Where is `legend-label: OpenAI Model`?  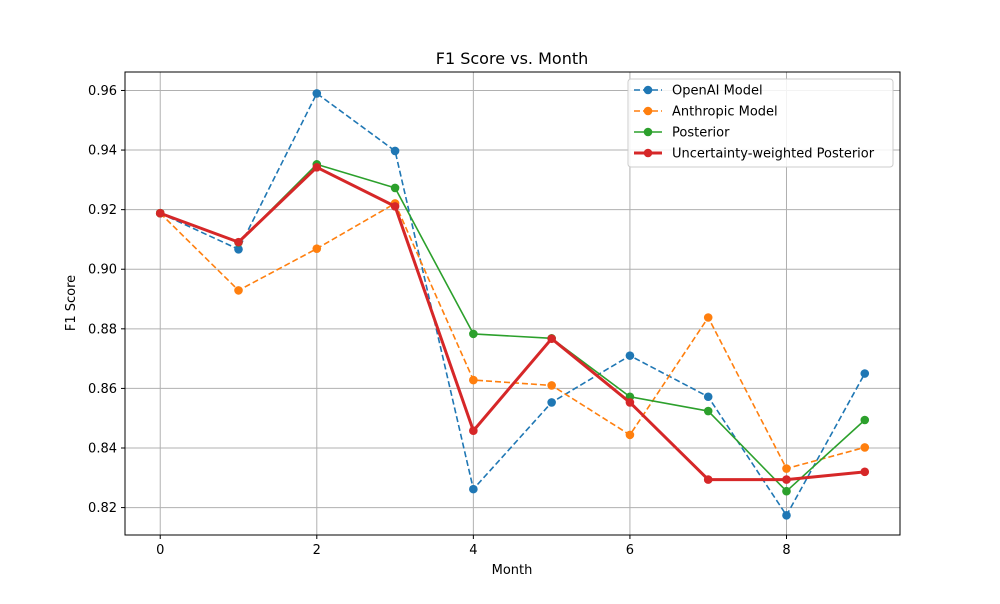 legend-label: OpenAI Model is located at coordinates (717, 91).